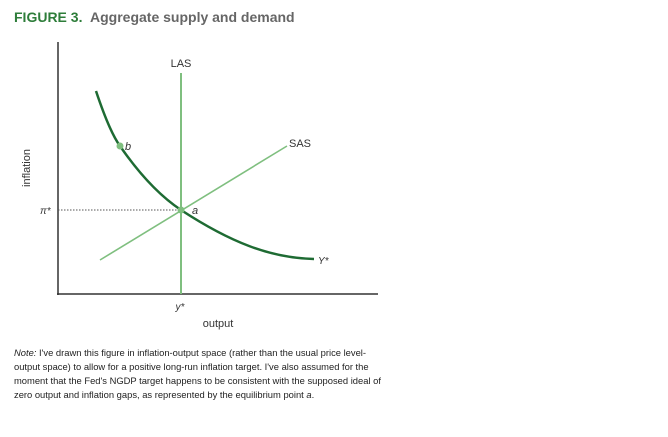  Describe the element at coordinates (25, 352) in the screenshot. I see `note-label: Note:` at that location.